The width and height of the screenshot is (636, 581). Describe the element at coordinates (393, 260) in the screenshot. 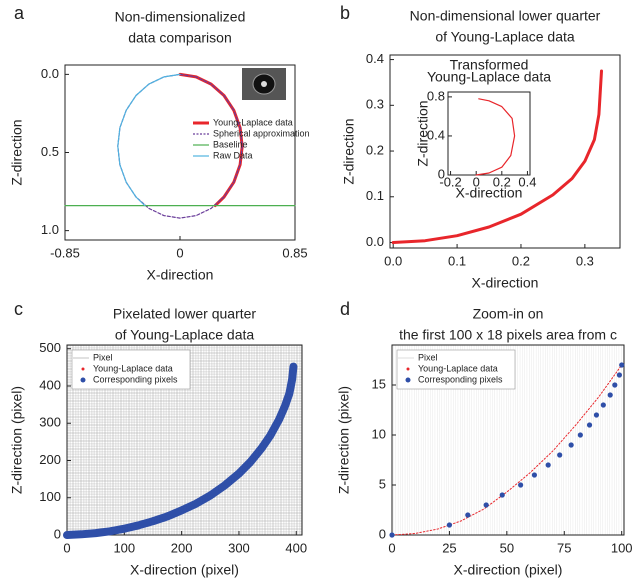

I see `x-tick-label: 0.0` at that location.